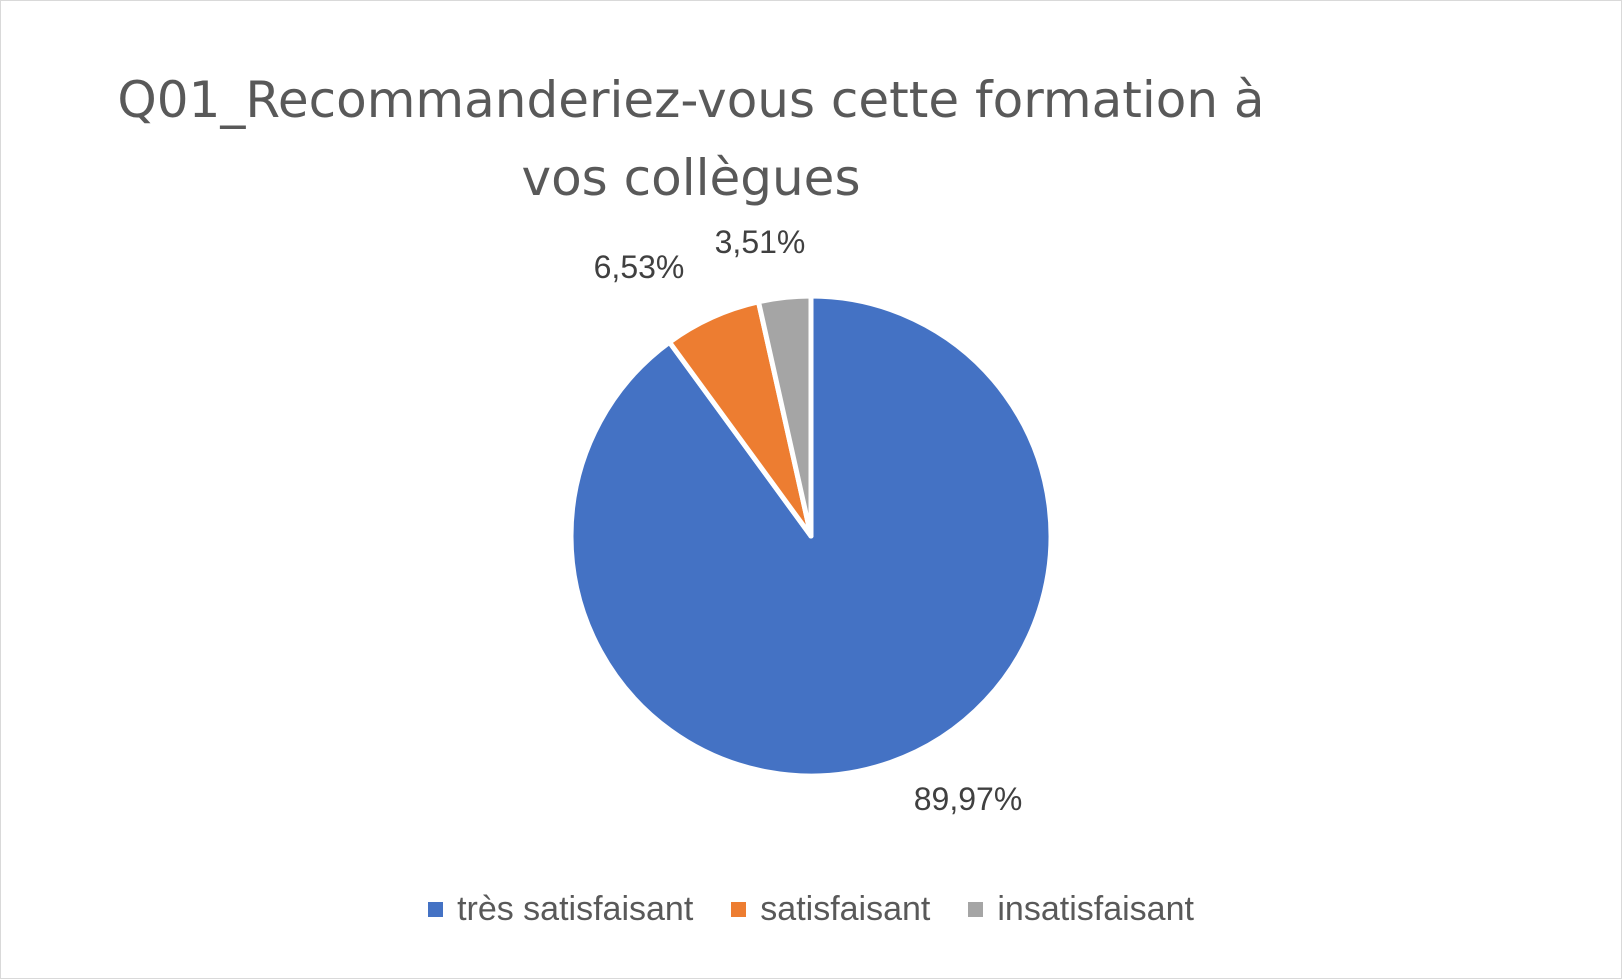  I want to click on legend-label: insatisfaisant, so click(1095, 909).